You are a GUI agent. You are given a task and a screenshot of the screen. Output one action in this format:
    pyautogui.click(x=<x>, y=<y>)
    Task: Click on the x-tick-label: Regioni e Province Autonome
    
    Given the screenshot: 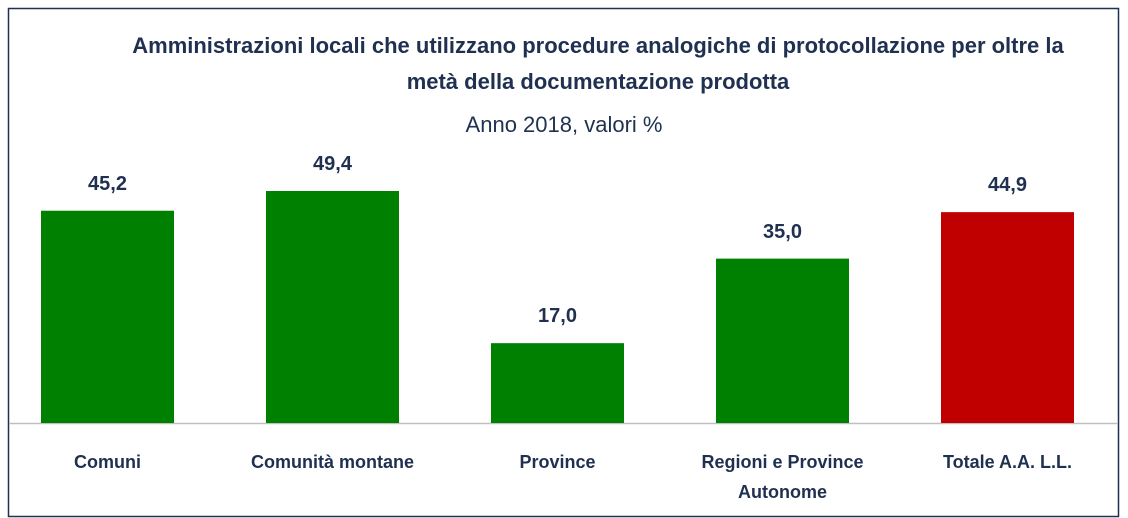 What is the action you would take?
    pyautogui.click(x=782, y=477)
    